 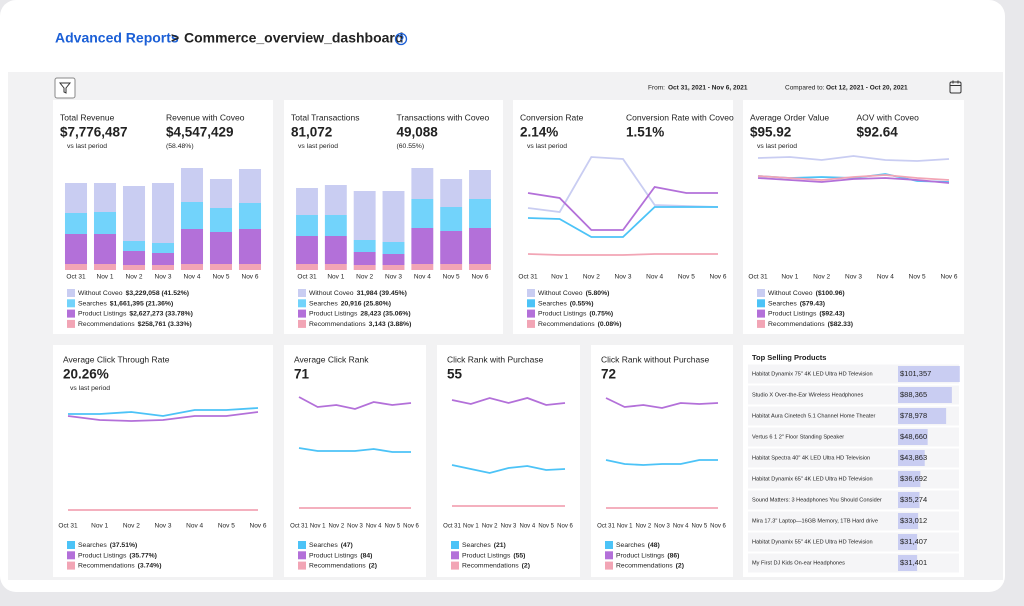 I want to click on legend-value: 28,423 (35.06%), so click(x=385, y=313).